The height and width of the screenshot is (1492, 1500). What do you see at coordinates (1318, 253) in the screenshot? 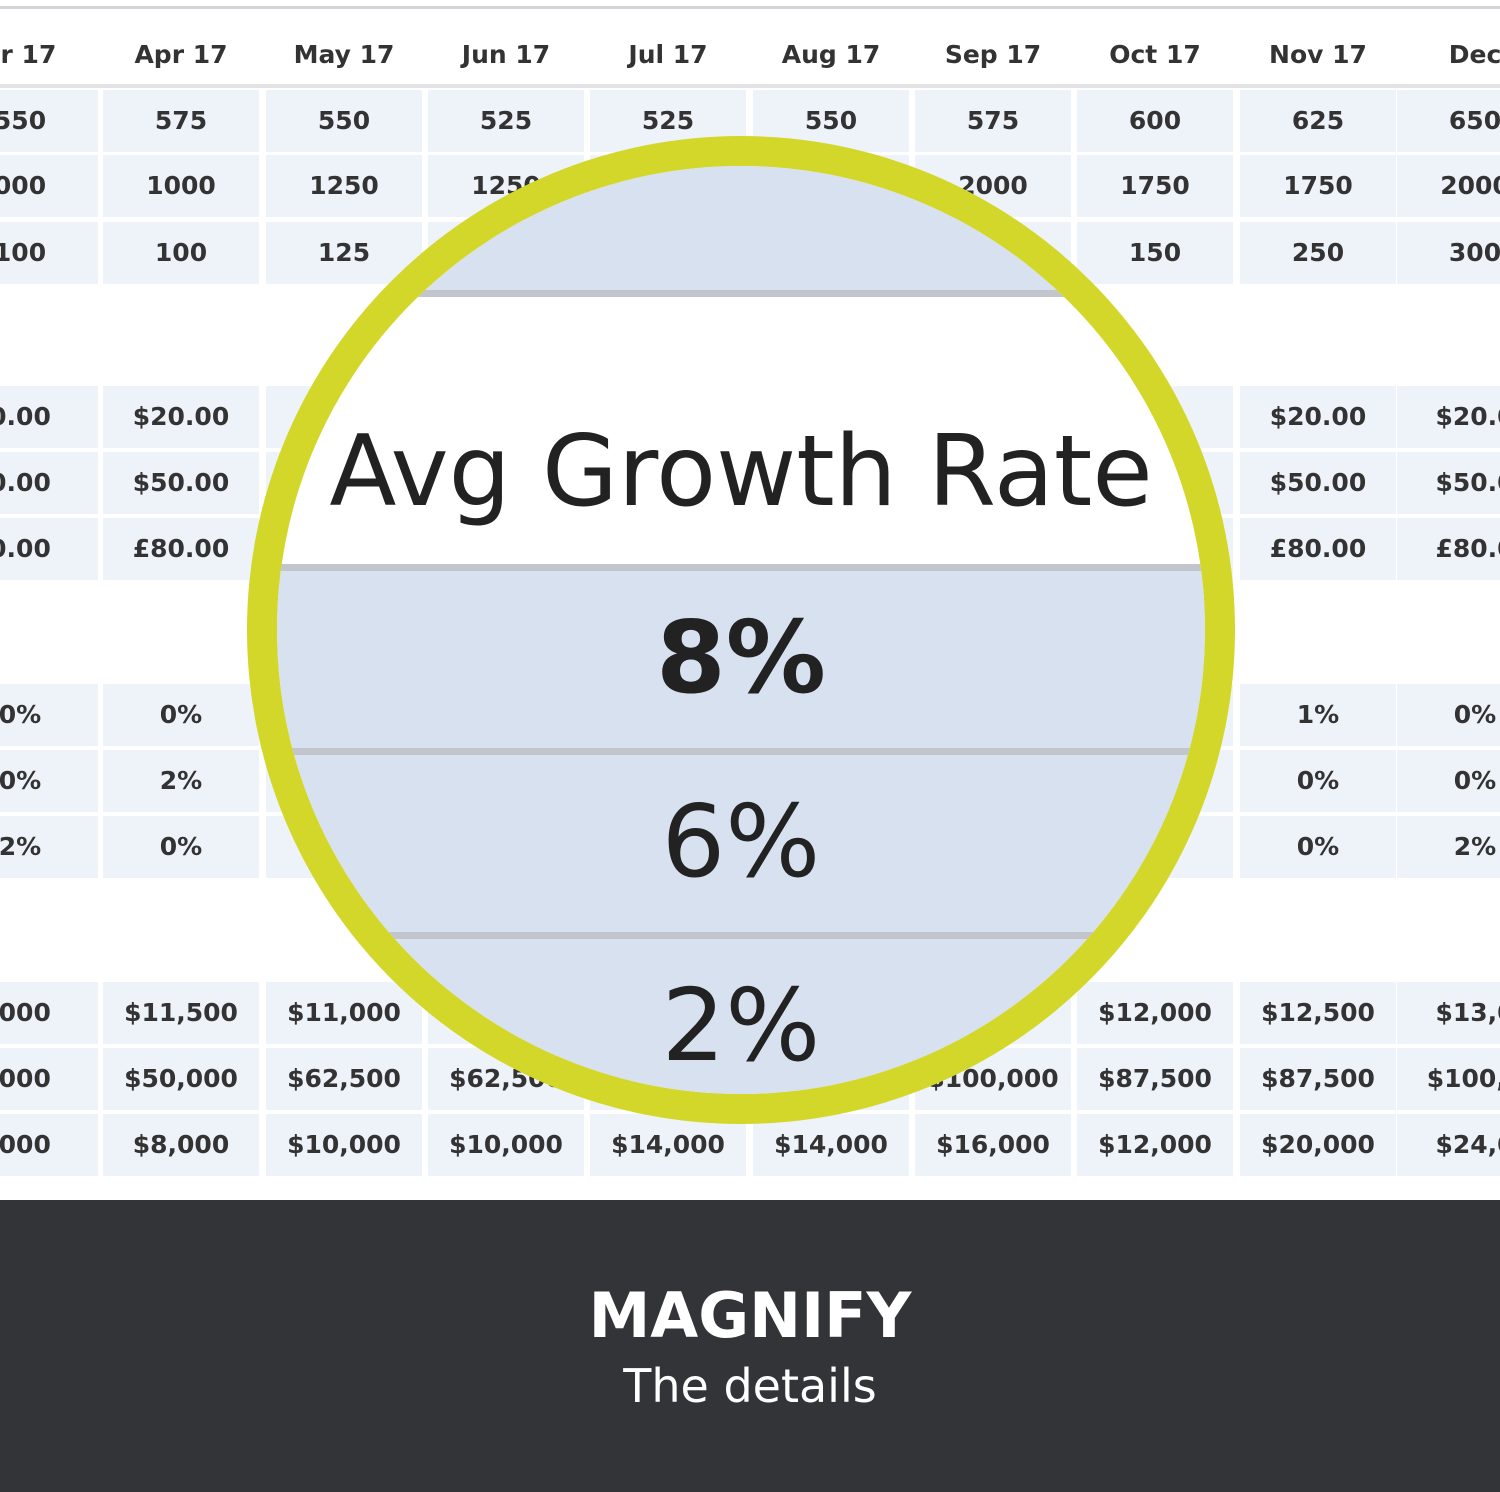
I see `table-cell: 250` at bounding box center [1318, 253].